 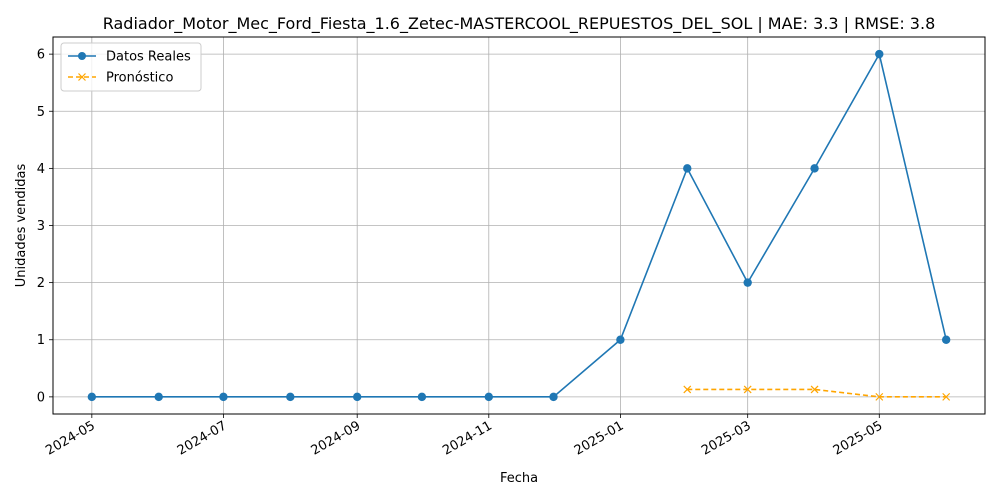 What do you see at coordinates (21, 226) in the screenshot?
I see `y-axis-label: Unidades vendidas` at bounding box center [21, 226].